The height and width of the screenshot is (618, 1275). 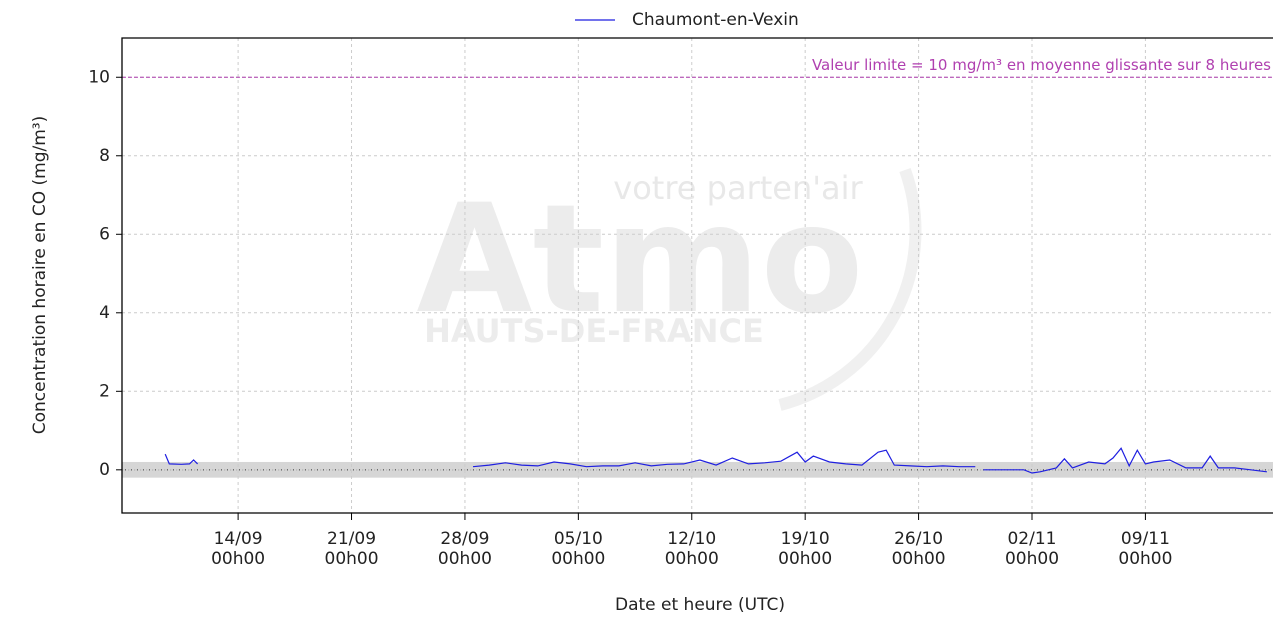 What do you see at coordinates (738, 188) in the screenshot?
I see `watermark-tagline: votre parten'air` at bounding box center [738, 188].